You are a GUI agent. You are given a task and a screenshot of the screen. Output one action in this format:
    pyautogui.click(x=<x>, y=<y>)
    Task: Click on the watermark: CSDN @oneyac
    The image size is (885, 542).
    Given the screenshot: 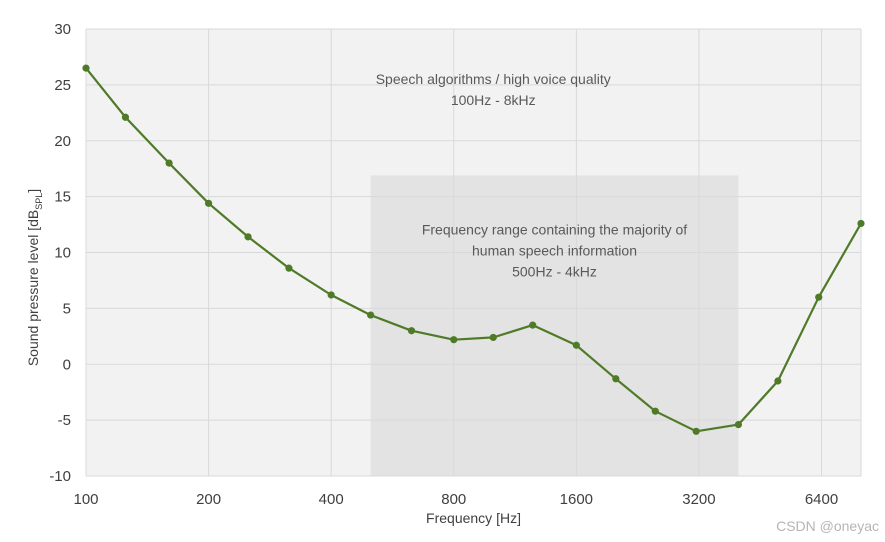 What is the action you would take?
    pyautogui.click(x=827, y=526)
    